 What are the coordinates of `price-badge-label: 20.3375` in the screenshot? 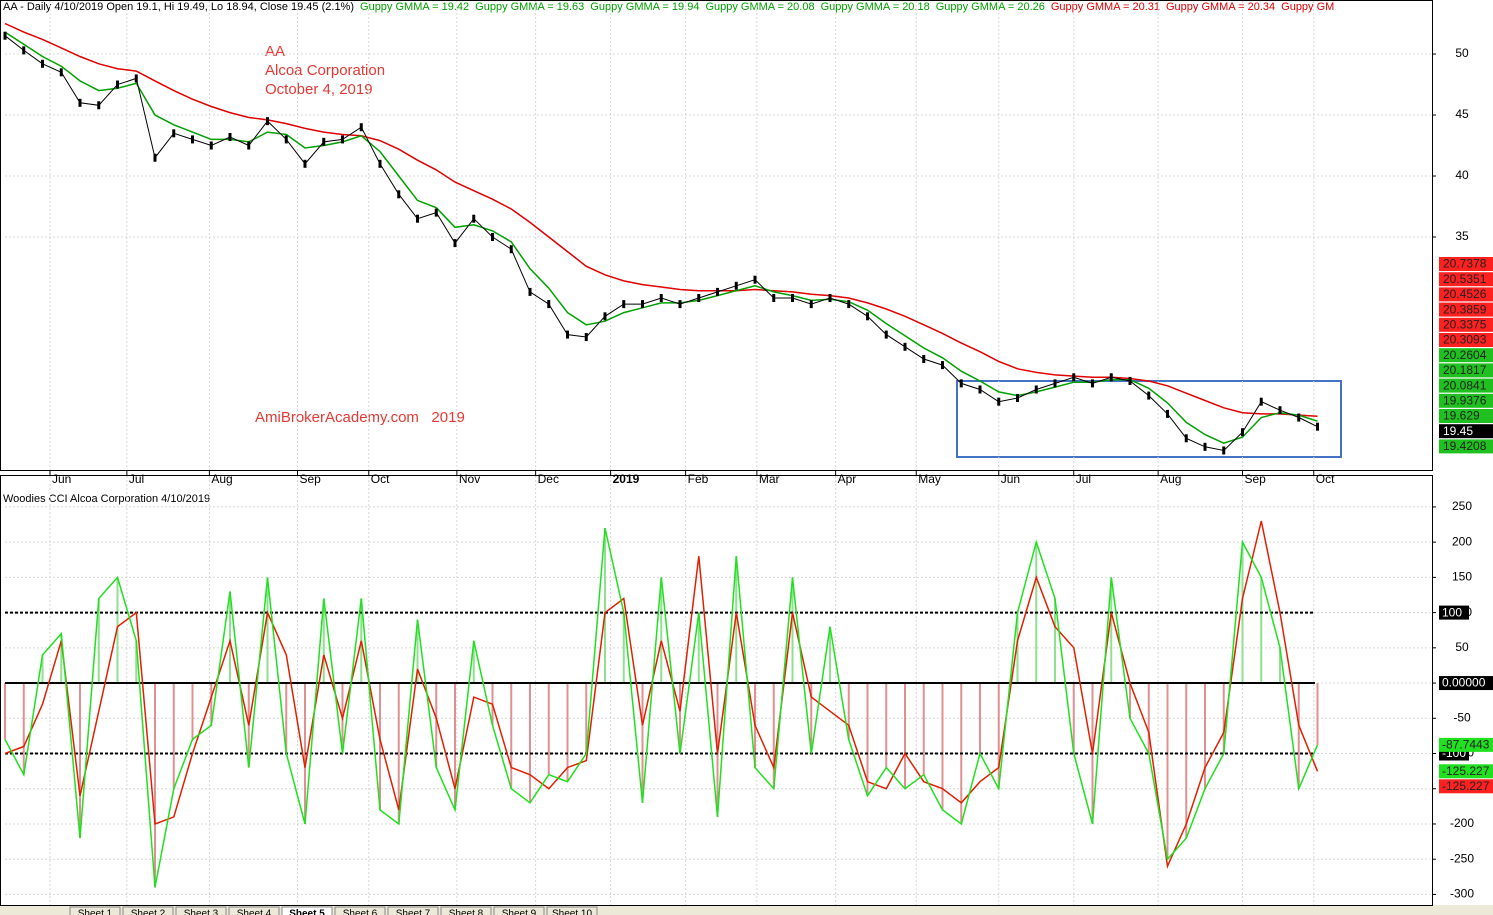 It's located at (1465, 324).